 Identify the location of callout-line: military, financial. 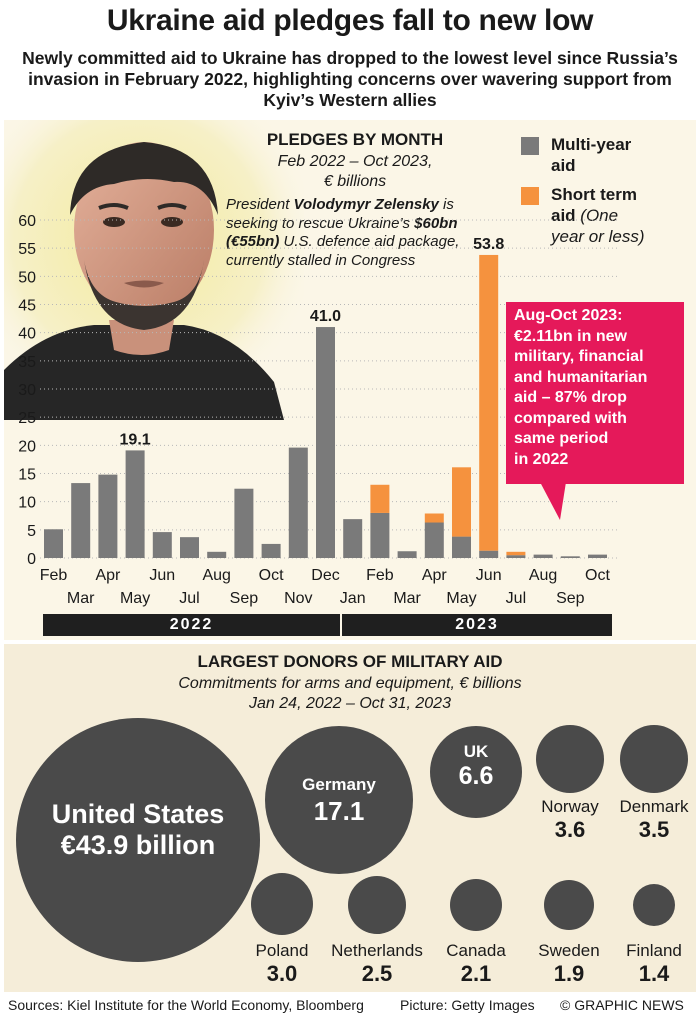
(579, 356).